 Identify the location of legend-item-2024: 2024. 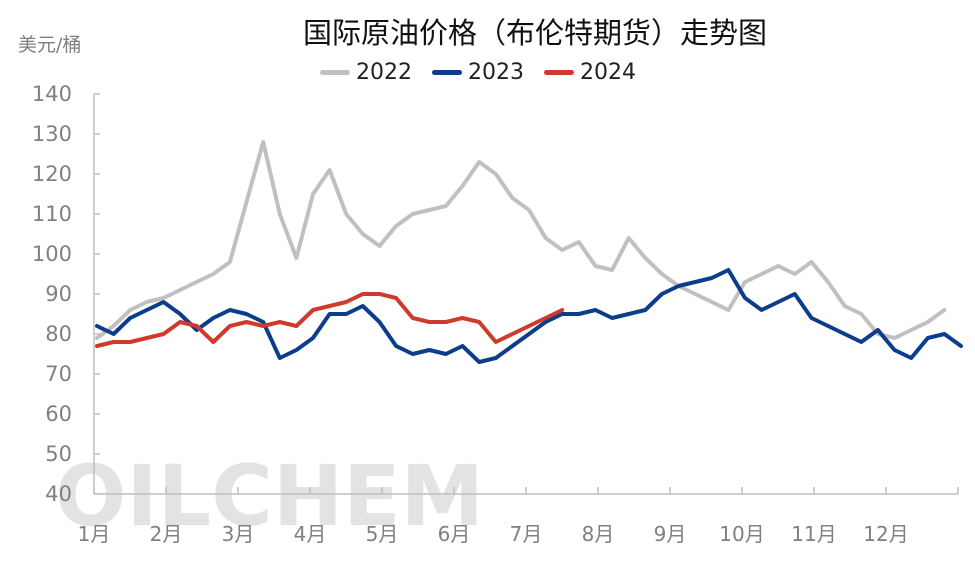
(590, 72).